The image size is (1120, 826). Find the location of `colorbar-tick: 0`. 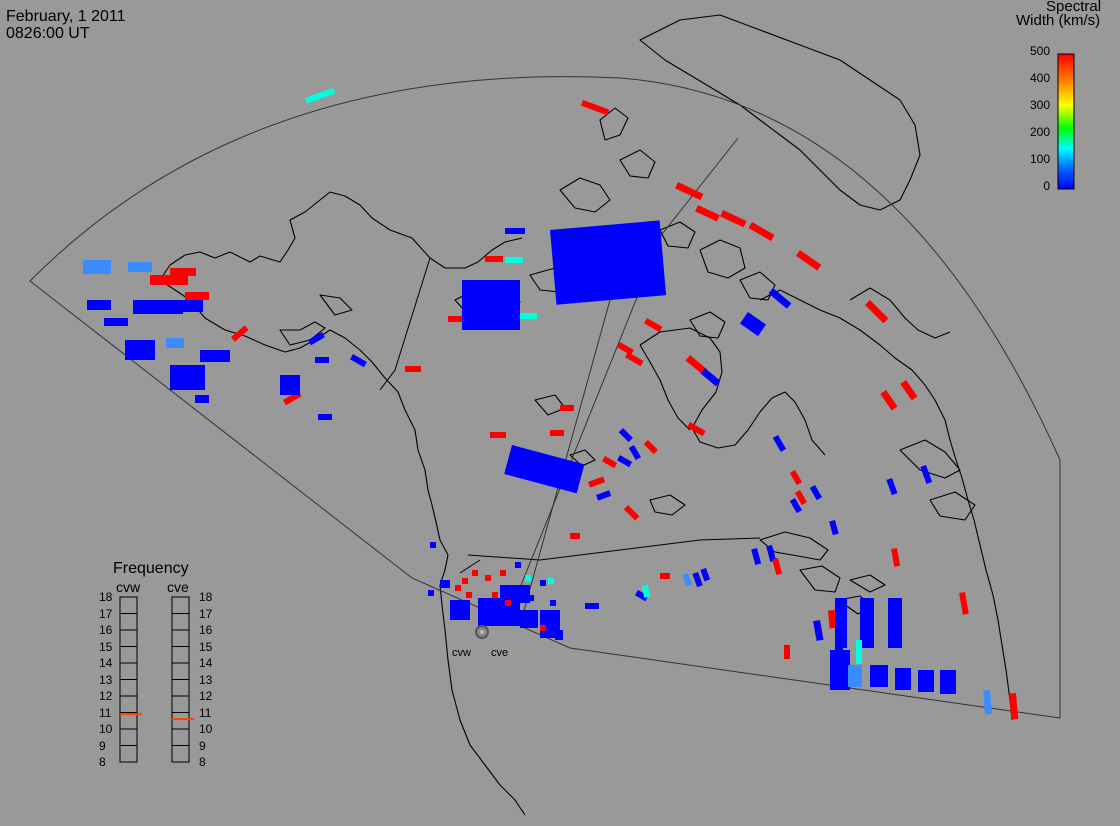

colorbar-tick: 0 is located at coordinates (1046, 186).